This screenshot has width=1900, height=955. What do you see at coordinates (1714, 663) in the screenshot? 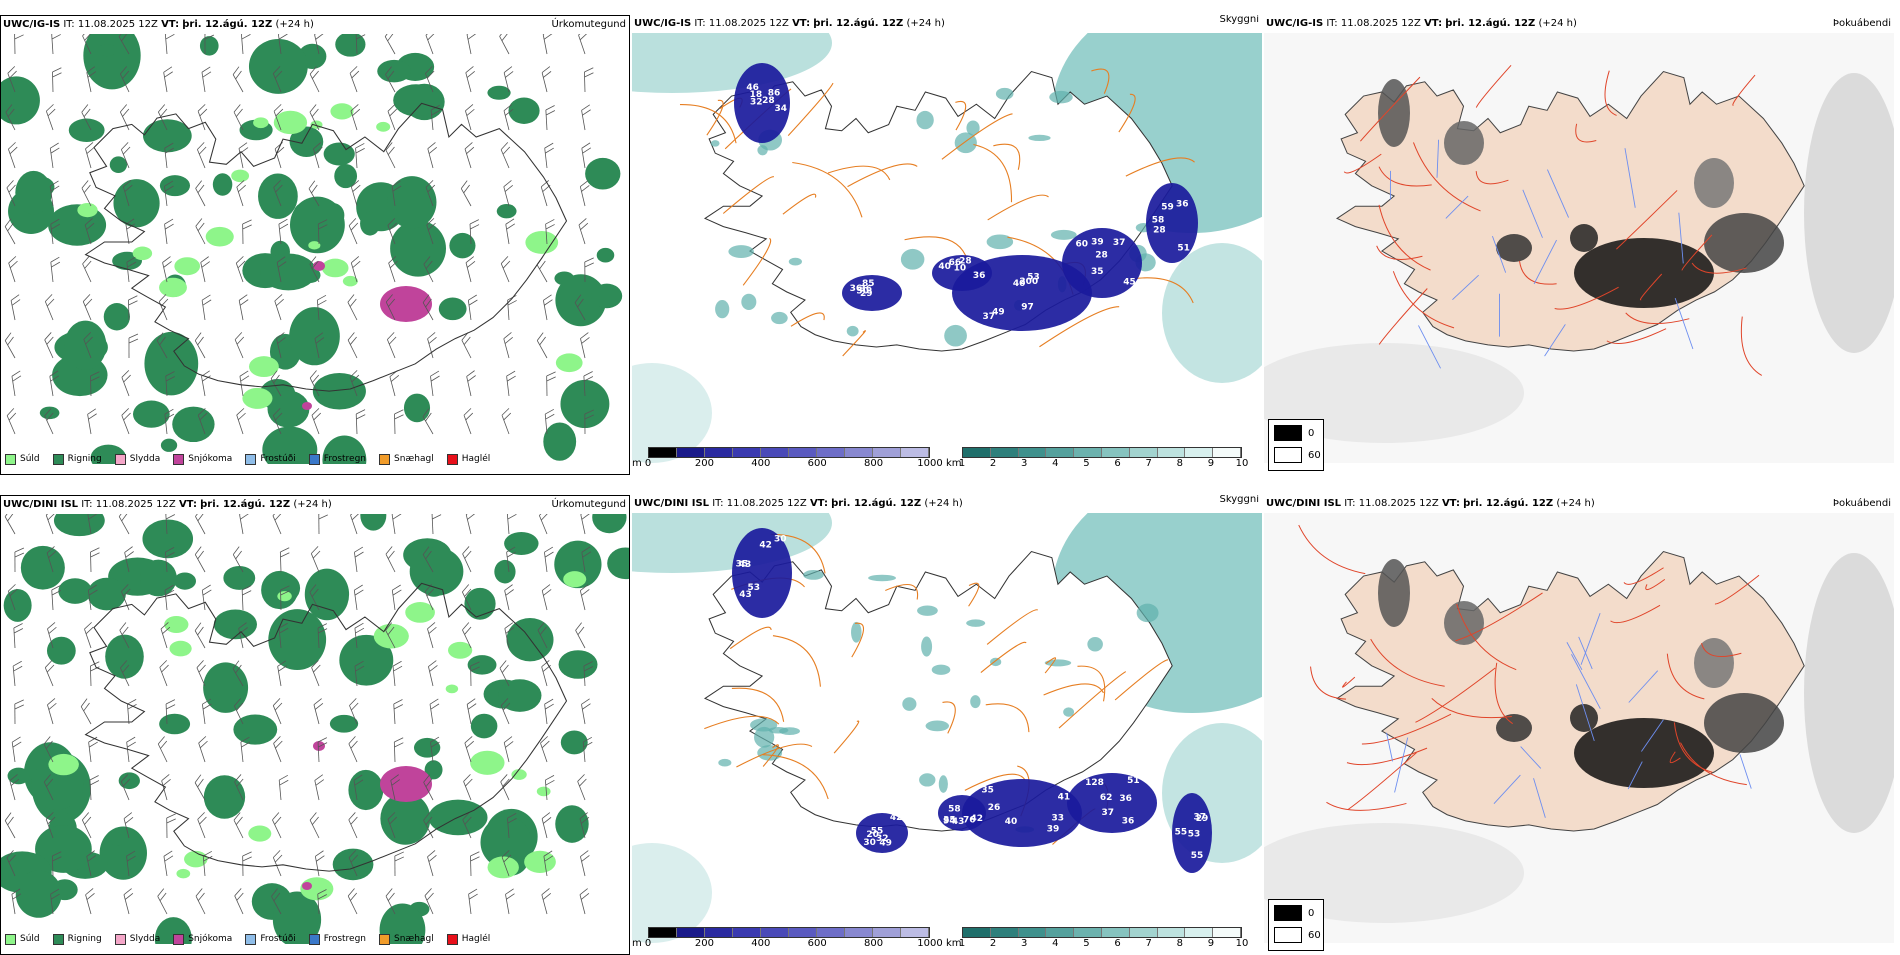
I see `fog-patch` at bounding box center [1714, 663].